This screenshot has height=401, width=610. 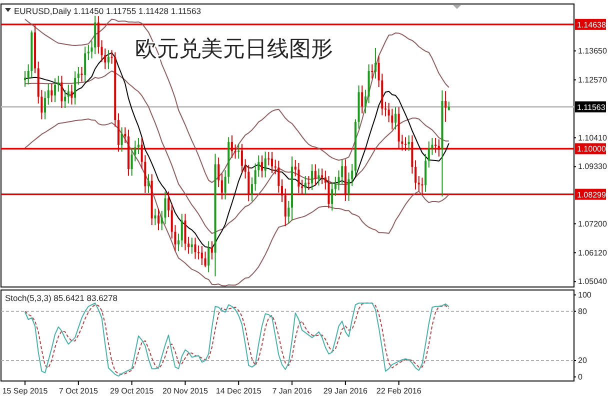 What do you see at coordinates (61, 298) in the screenshot?
I see `chart-title: Stoch(5,3,3) 85.6421 83.6278` at bounding box center [61, 298].